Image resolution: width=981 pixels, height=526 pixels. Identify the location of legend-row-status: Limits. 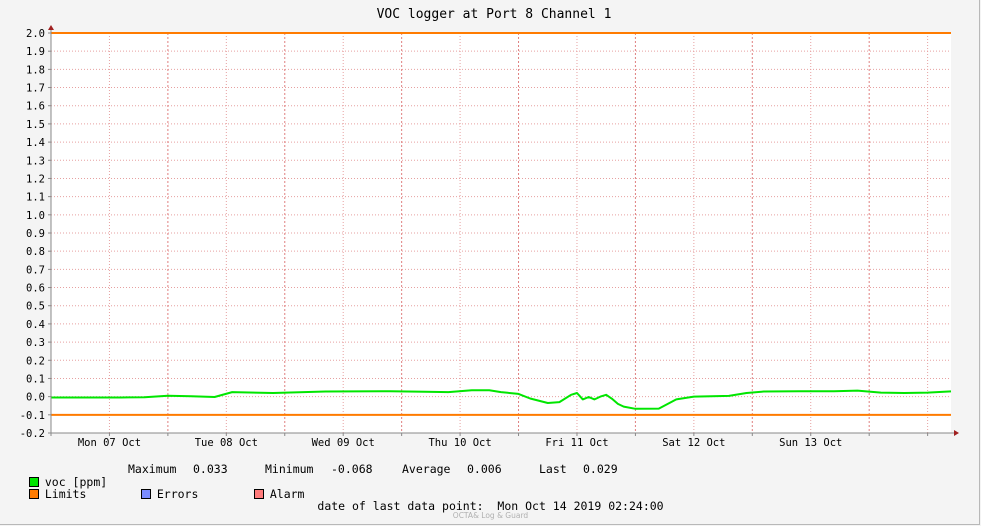
(50, 488).